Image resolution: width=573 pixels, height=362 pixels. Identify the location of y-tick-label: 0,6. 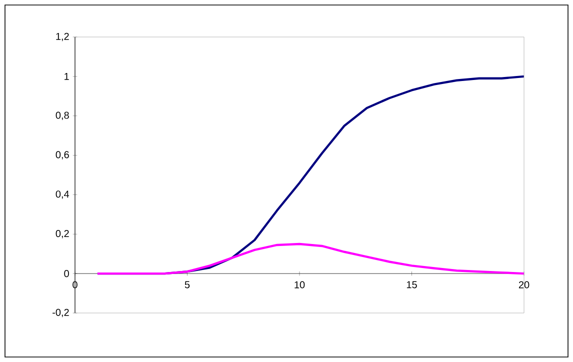
(62, 155).